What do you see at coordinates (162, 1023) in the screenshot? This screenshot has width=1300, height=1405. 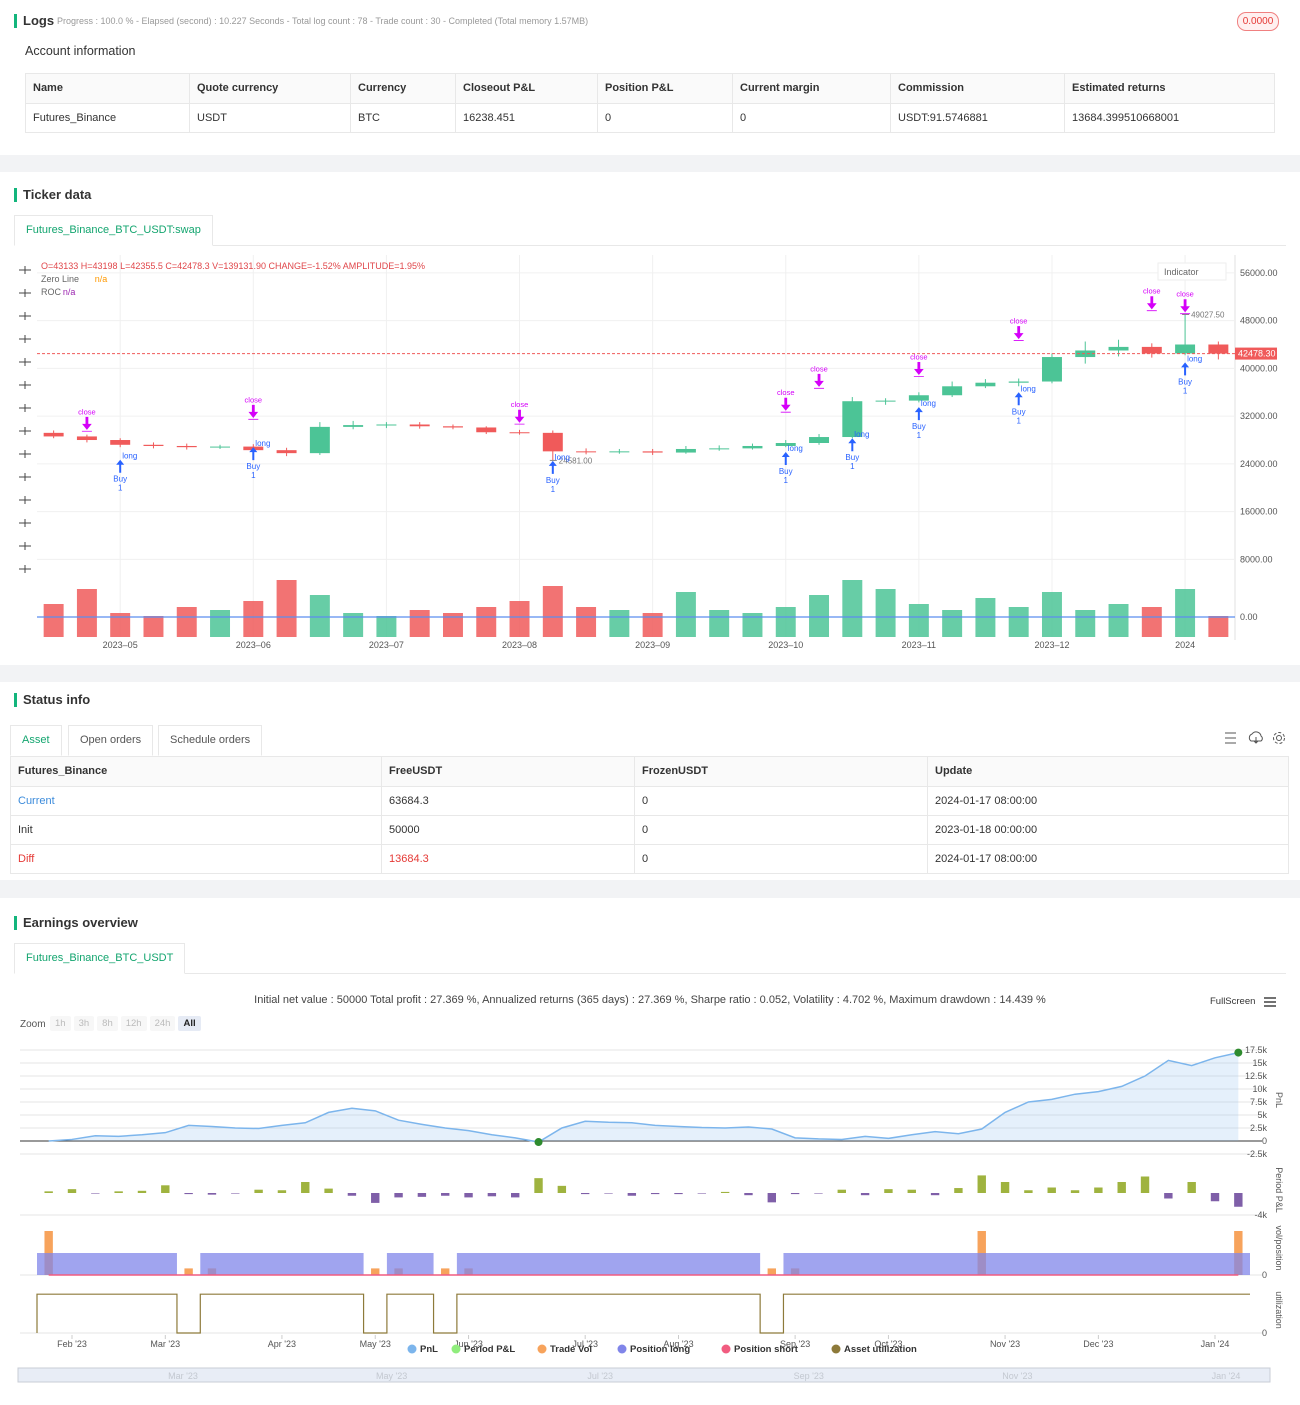 I see `zoom-button: 24h` at bounding box center [162, 1023].